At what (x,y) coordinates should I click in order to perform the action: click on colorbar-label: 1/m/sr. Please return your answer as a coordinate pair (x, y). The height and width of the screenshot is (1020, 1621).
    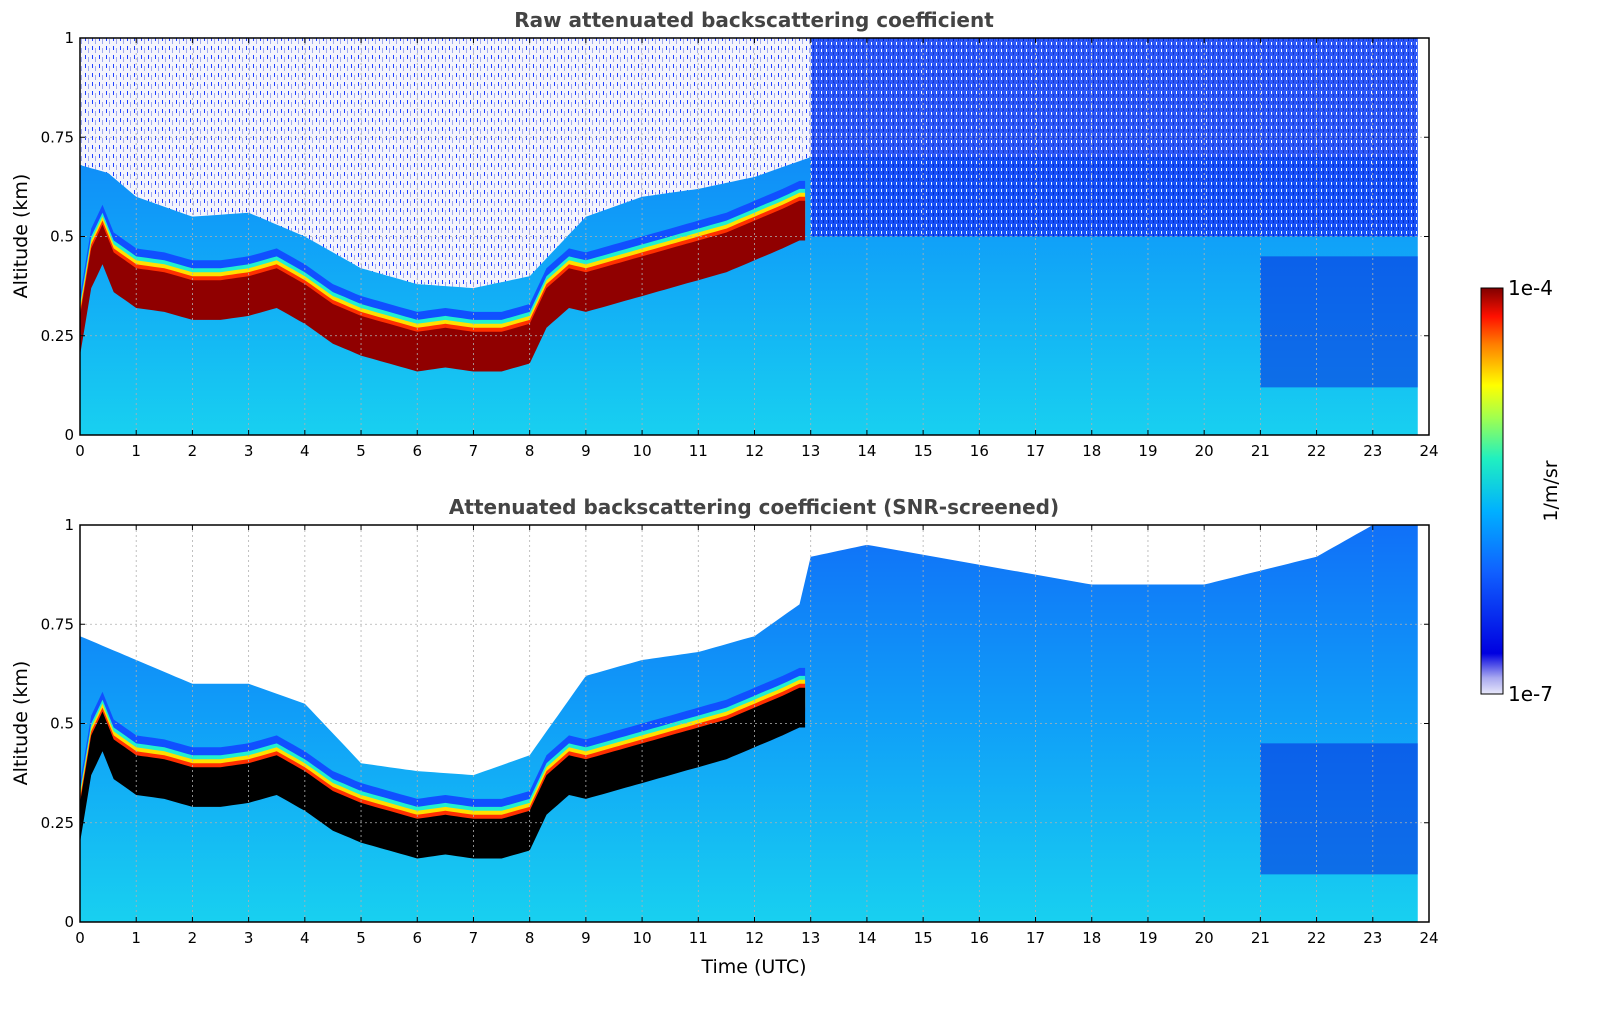
    Looking at the image, I should click on (1551, 490).